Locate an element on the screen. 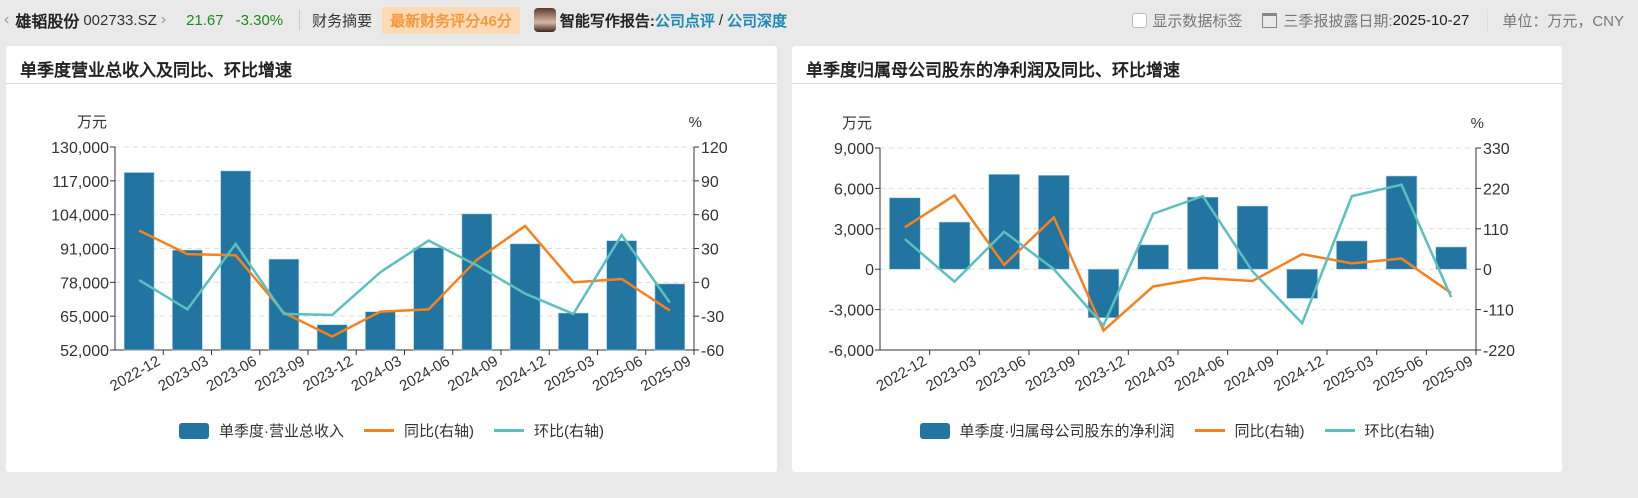 The image size is (1638, 498). left-tick-label: 9,000 is located at coordinates (854, 149).